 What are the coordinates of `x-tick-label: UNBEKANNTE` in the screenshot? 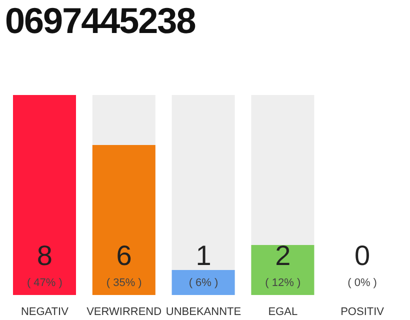 It's located at (204, 312).